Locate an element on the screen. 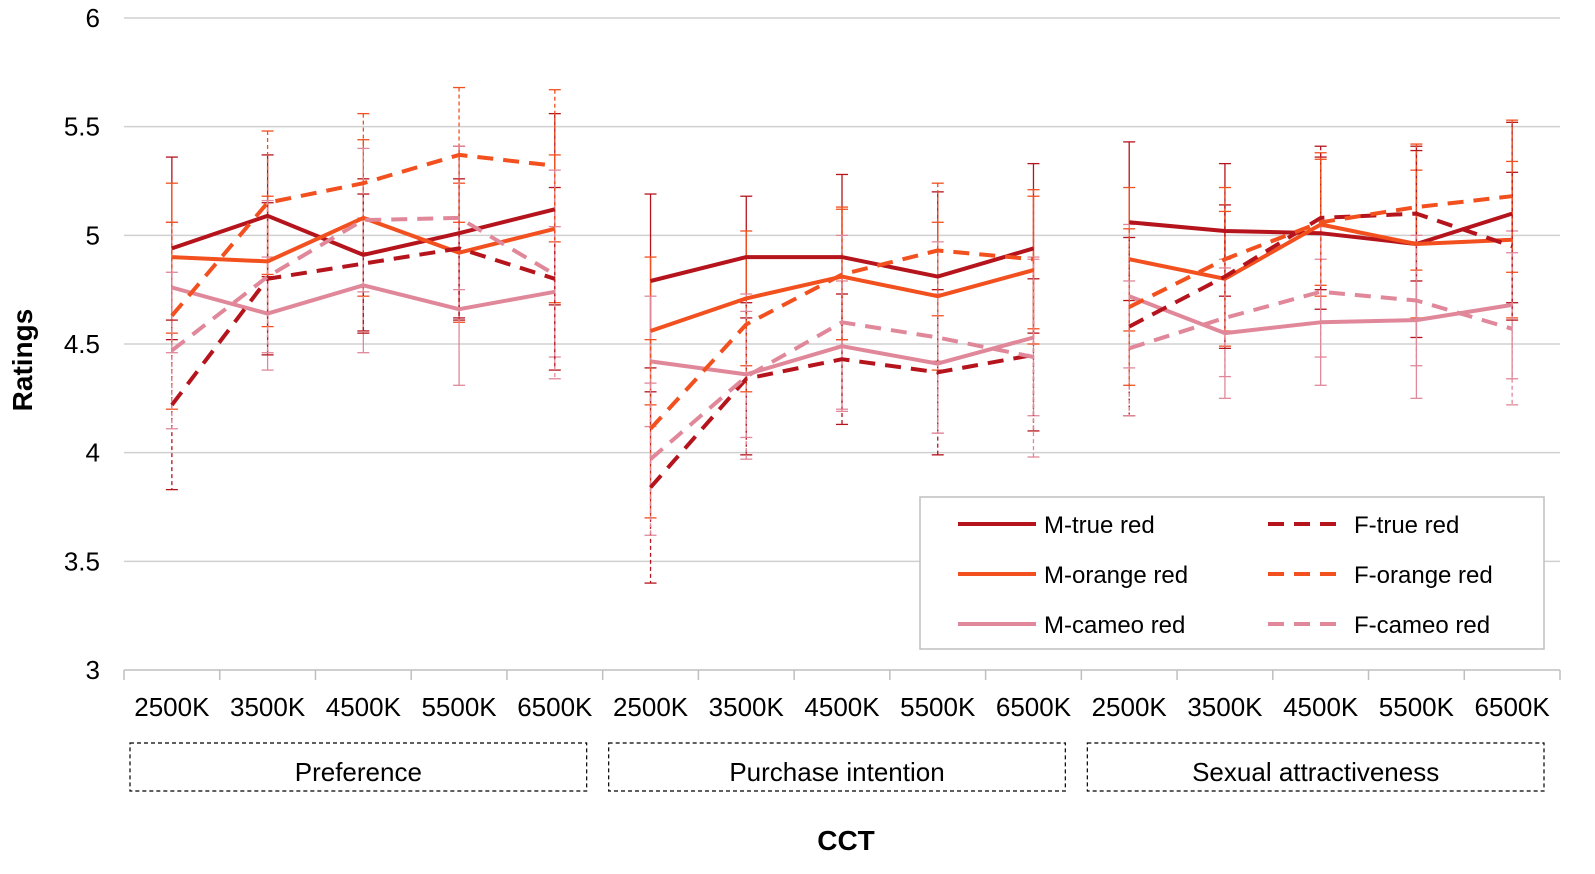  legend-label-m-orange-red: M-orange red is located at coordinates (1116, 575).